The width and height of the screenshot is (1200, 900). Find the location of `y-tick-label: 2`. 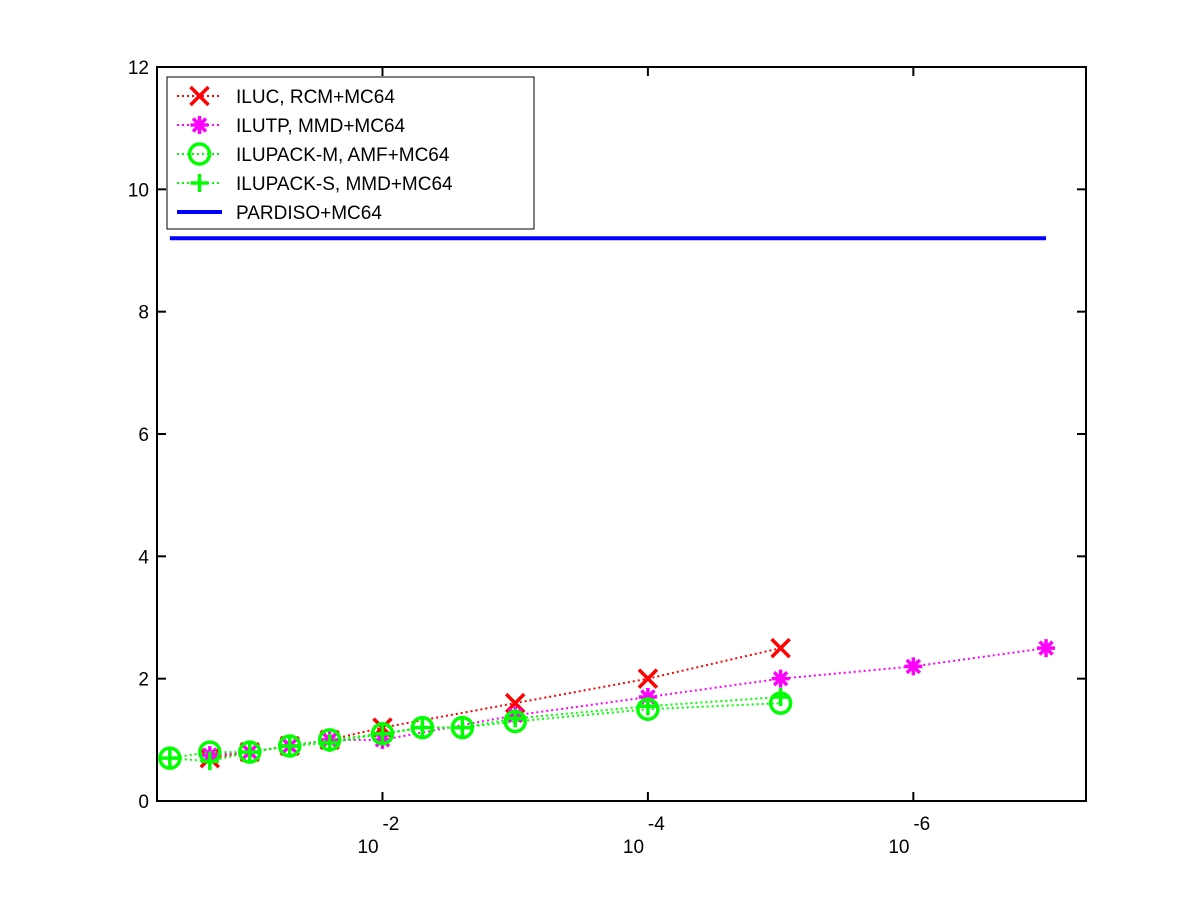

y-tick-label: 2 is located at coordinates (143, 680).